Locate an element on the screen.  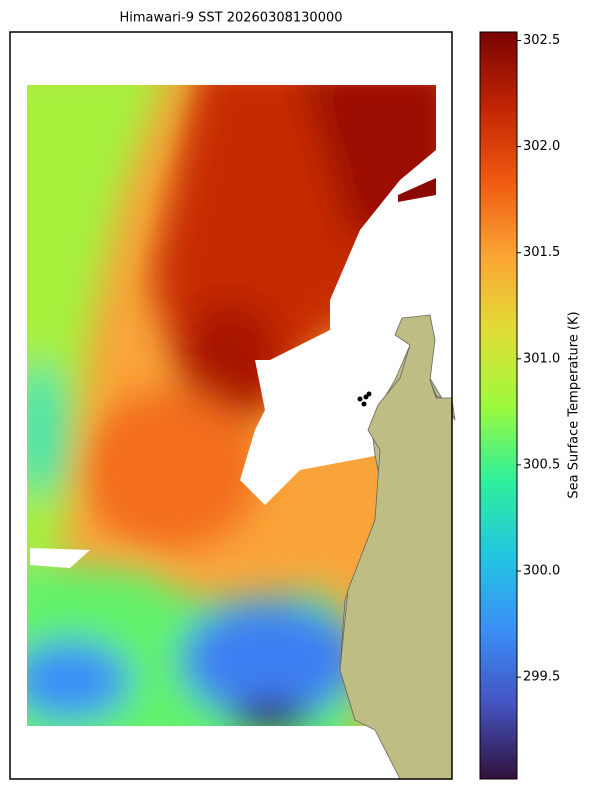
colorbar-tick-label: 299.5 is located at coordinates (541, 677).